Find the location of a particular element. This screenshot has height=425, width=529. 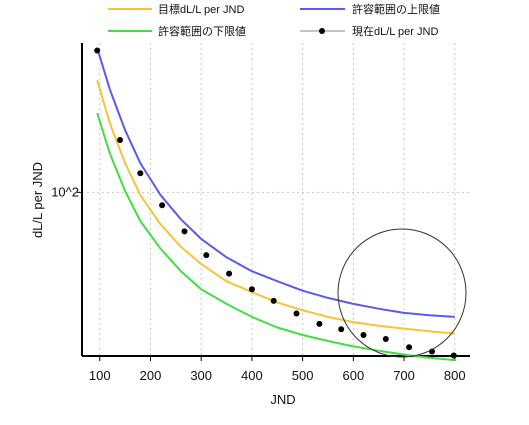

x-tick-label: 100 is located at coordinates (100, 375).